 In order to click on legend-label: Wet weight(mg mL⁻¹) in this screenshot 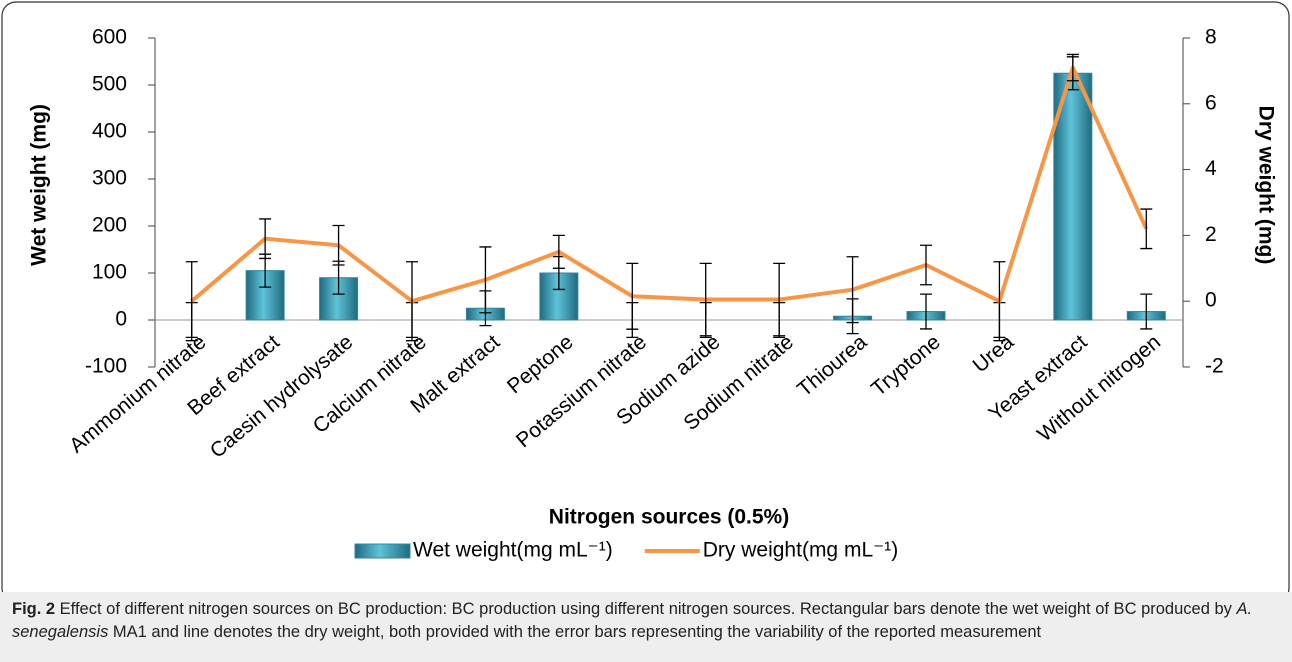, I will do `click(513, 550)`.